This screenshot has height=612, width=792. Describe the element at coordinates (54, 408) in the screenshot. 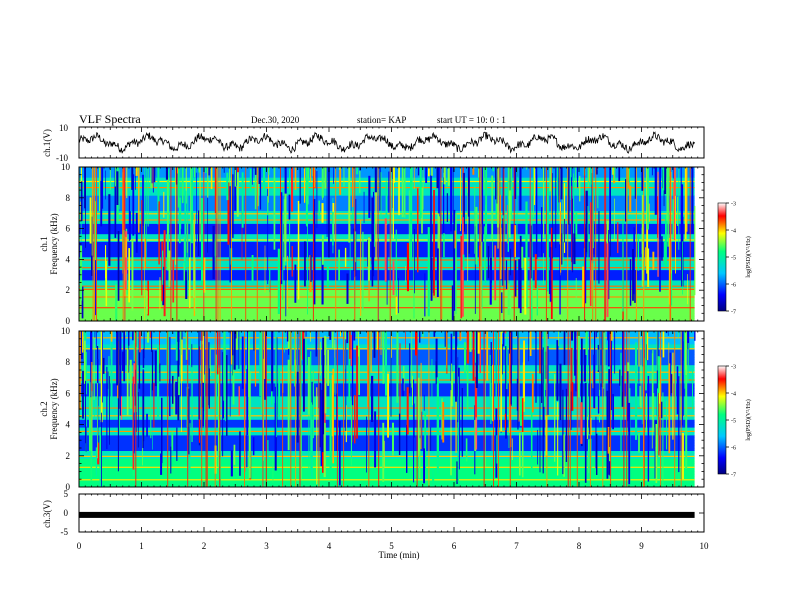

I see `ch2-spec-ylabel-frequency: Frequency (kHz)` at that location.